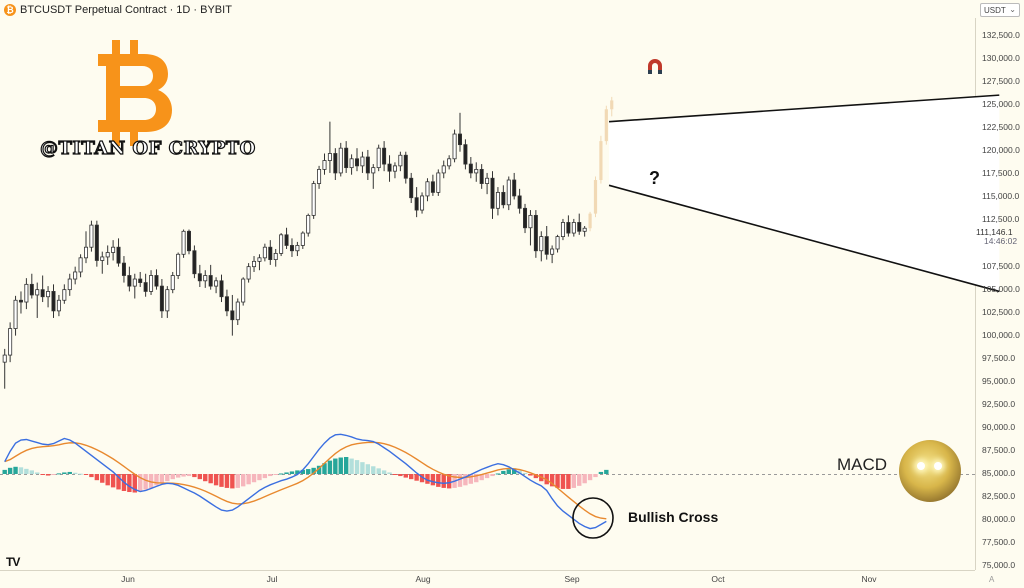  Describe the element at coordinates (1000, 10) in the screenshot. I see `currency-selector: USDT ⌄` at that location.